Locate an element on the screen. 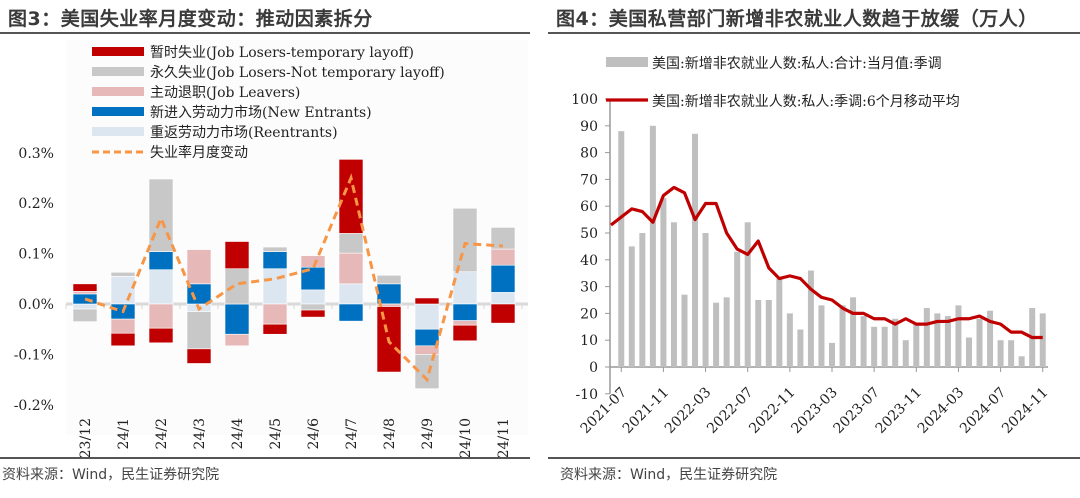 The width and height of the screenshot is (1080, 498). legend-label: 新进入劳动力市场(New Entrants) is located at coordinates (261, 112).